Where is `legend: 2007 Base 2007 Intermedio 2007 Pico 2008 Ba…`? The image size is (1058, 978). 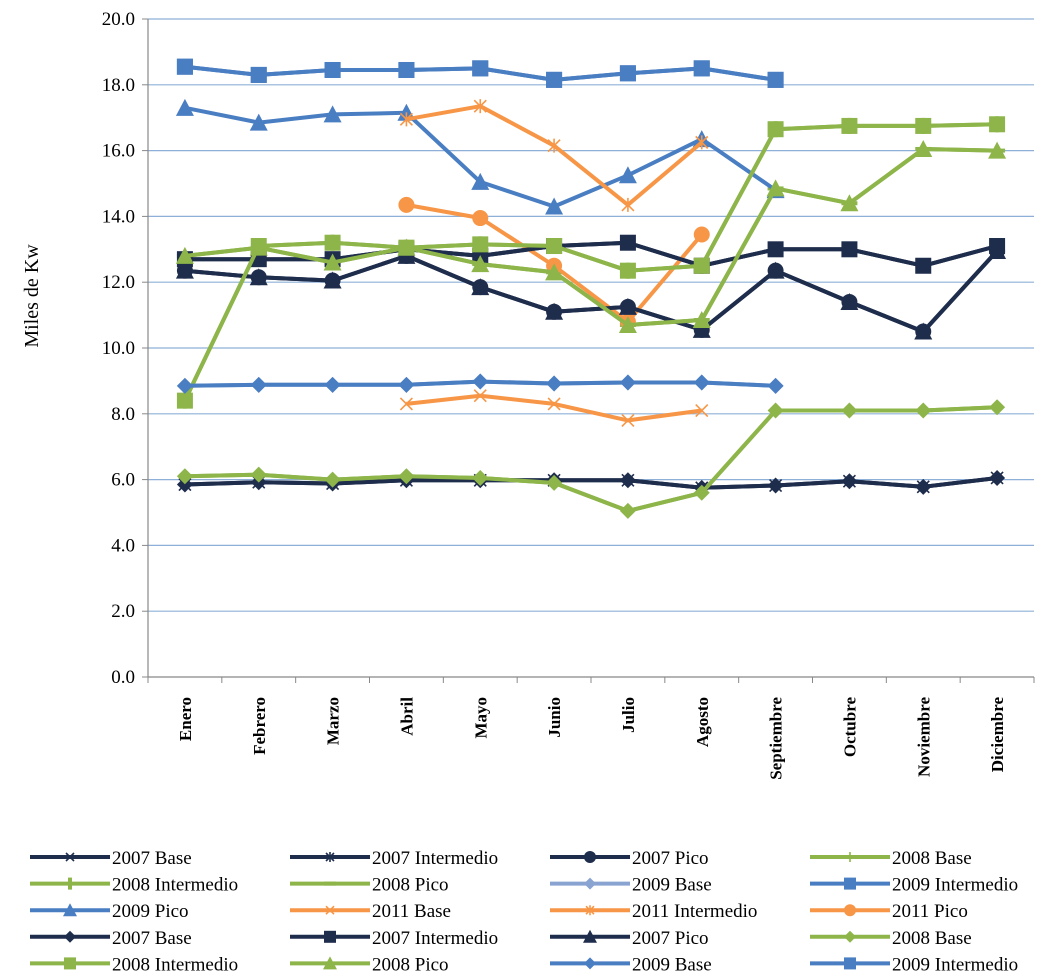
legend: 2007 Base 2007 Intermedio 2007 Pico 2008 Ba… is located at coordinates (524, 911).